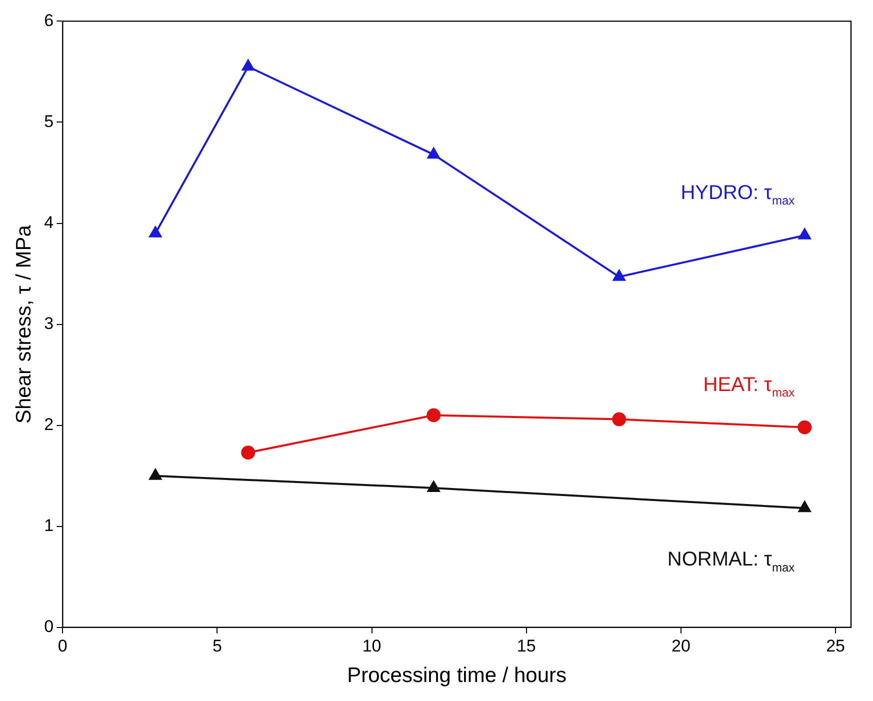 This screenshot has width=873, height=701. What do you see at coordinates (681, 646) in the screenshot?
I see `x-tick-label: 20` at bounding box center [681, 646].